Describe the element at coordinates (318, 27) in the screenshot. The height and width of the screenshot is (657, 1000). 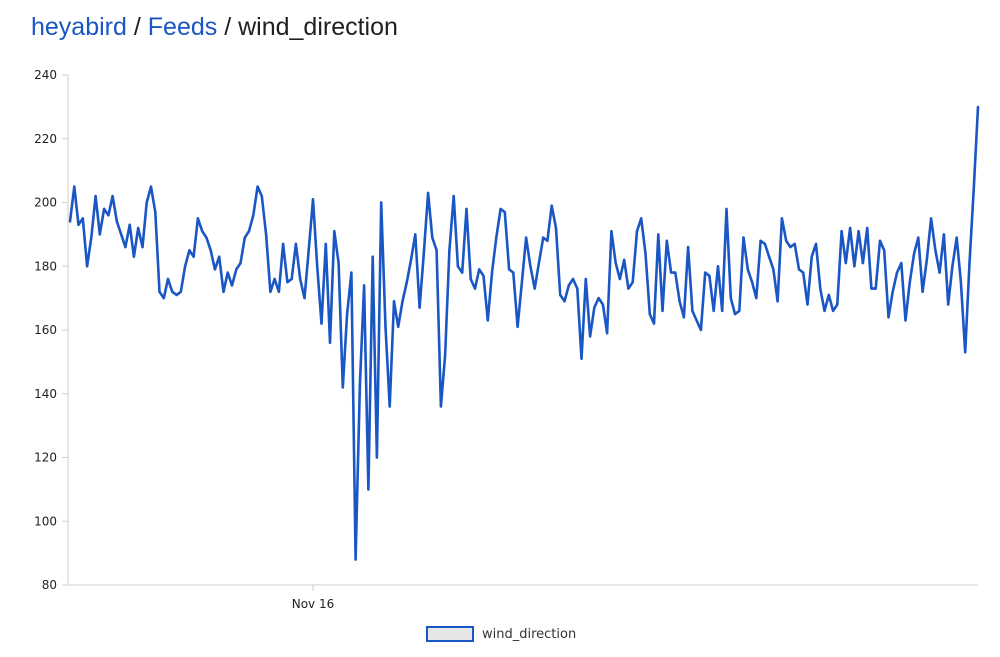
I see `breadcrumb-current-feed: wind_direction` at that location.